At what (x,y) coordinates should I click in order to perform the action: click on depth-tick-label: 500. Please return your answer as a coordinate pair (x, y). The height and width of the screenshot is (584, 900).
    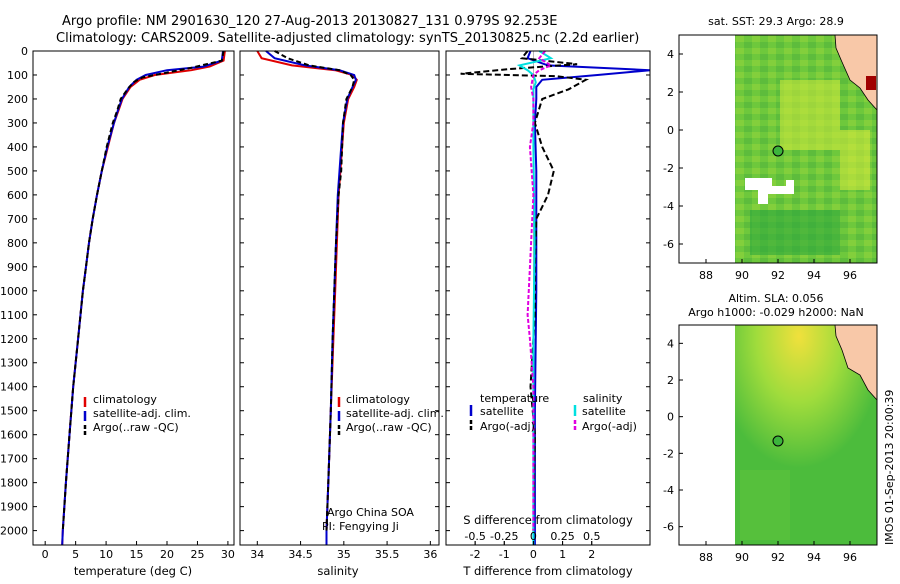
    Looking at the image, I should click on (17, 171).